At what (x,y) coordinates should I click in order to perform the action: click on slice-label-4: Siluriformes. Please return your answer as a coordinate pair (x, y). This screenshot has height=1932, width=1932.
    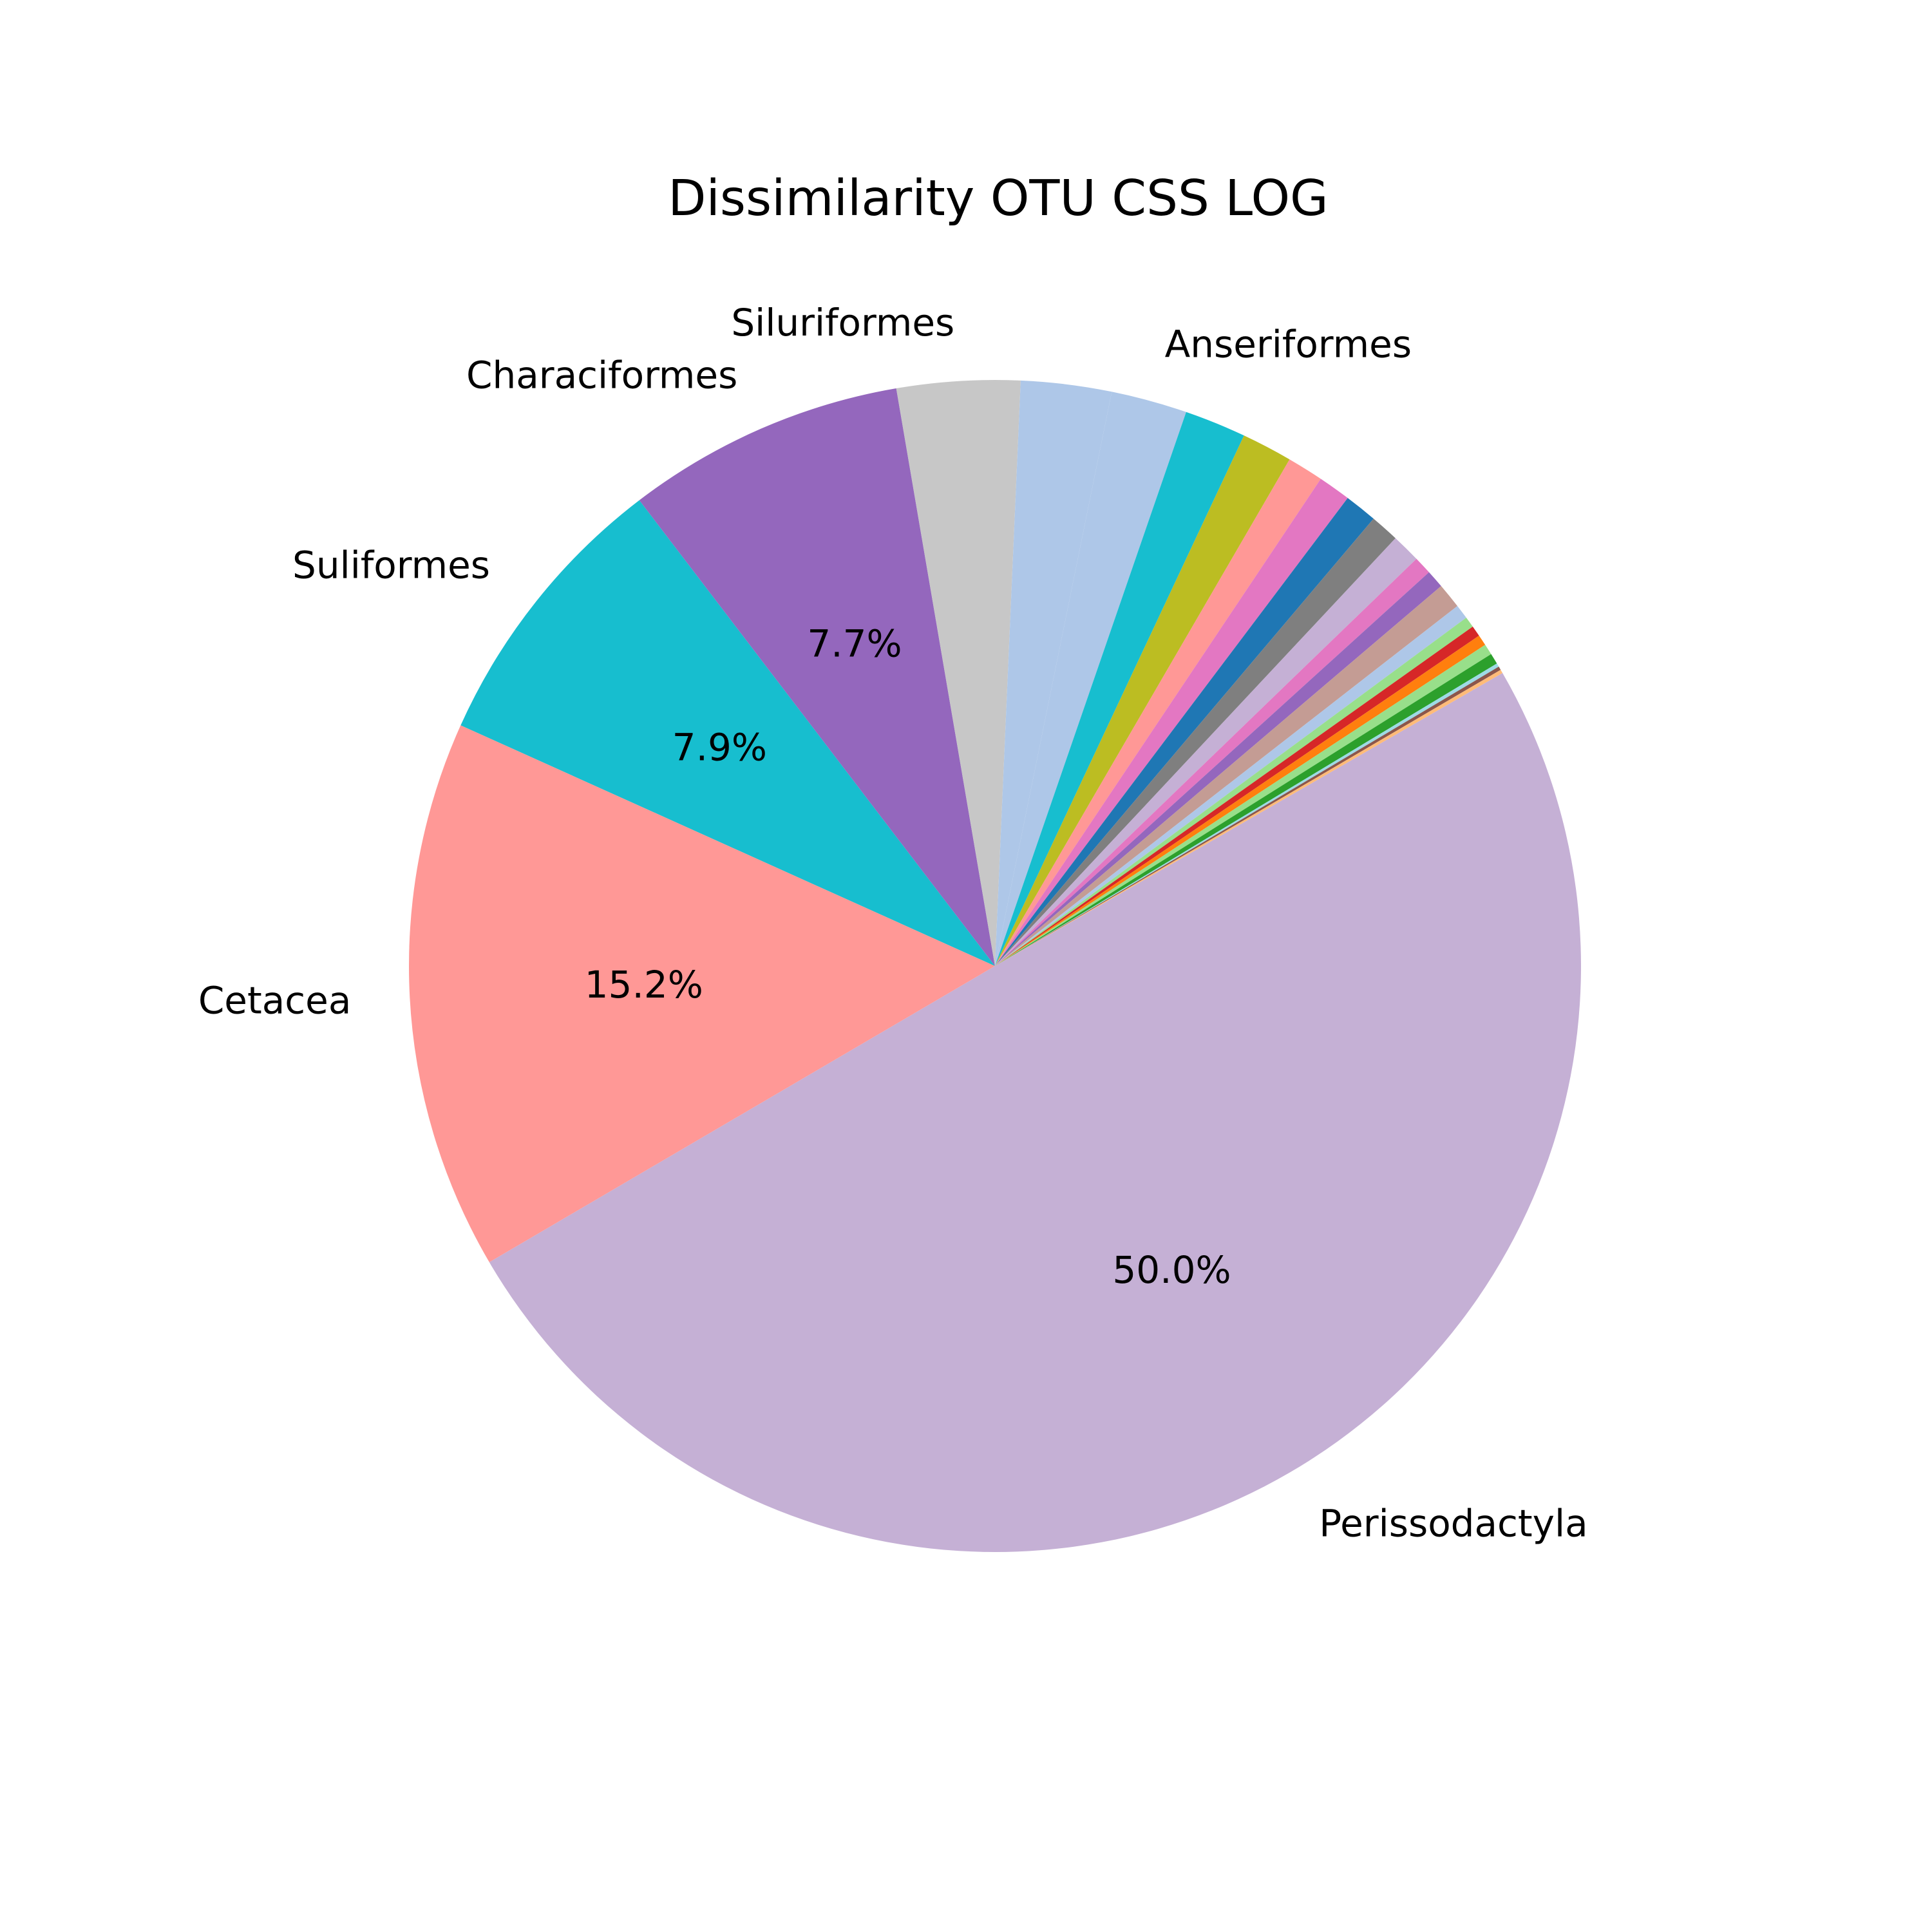
    Looking at the image, I should click on (843, 323).